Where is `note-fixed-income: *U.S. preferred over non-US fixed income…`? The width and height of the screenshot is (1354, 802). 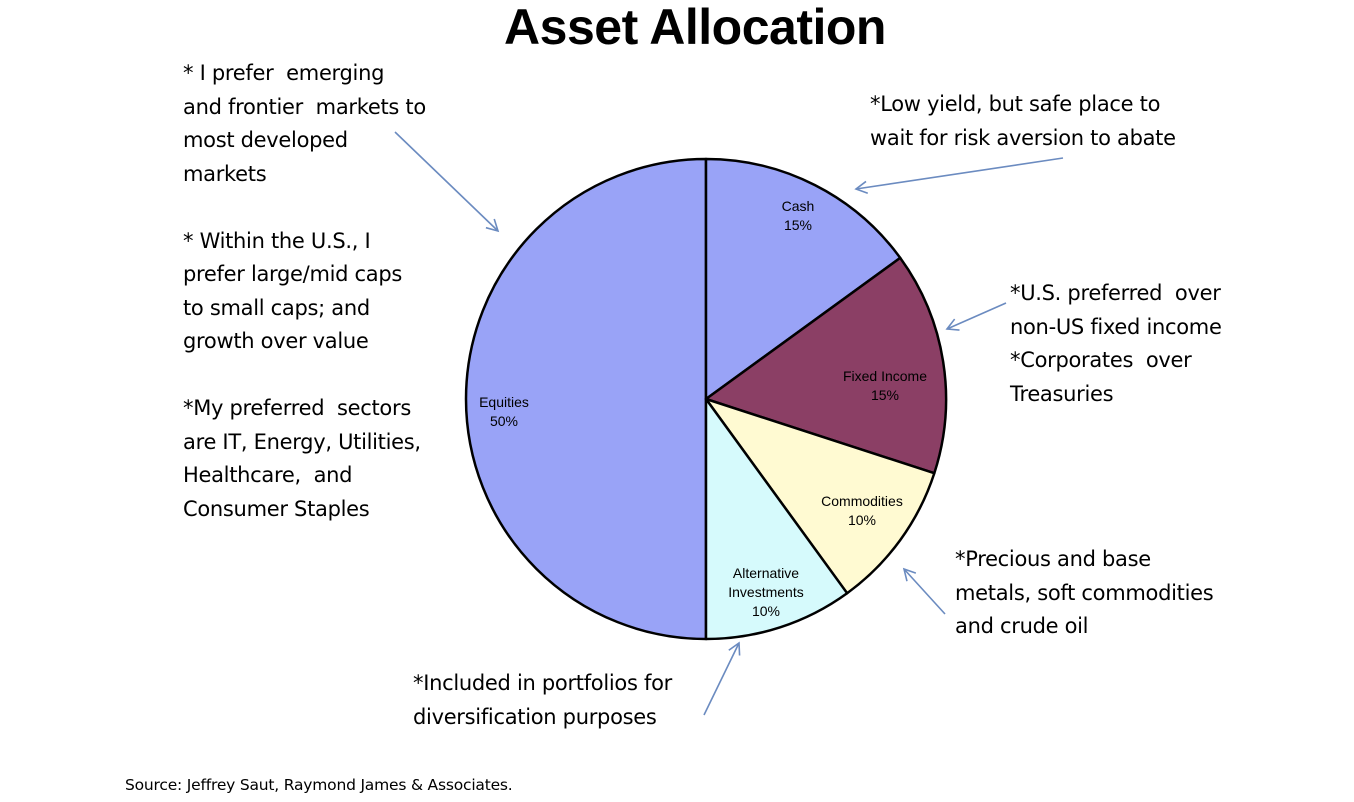 note-fixed-income: *U.S. preferred over non-US fixed income… is located at coordinates (1116, 343).